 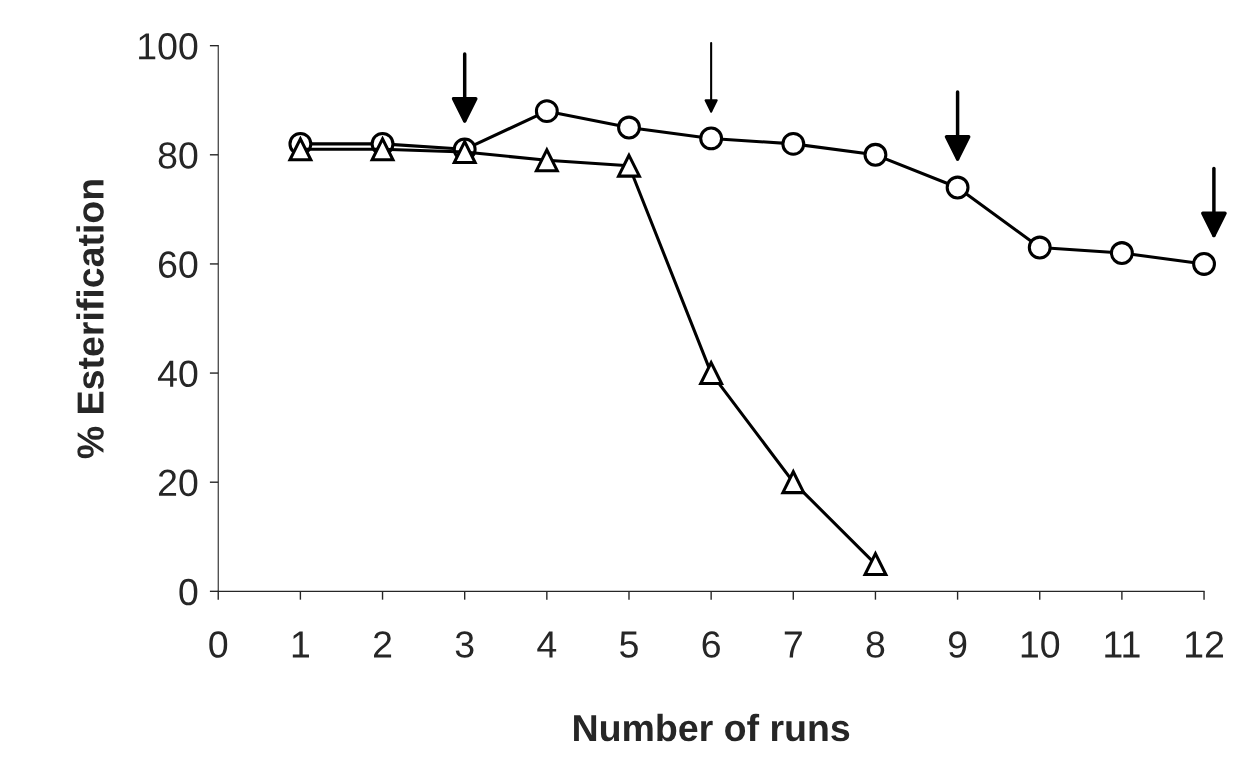 I want to click on y-tick-label: 80, so click(x=178, y=155).